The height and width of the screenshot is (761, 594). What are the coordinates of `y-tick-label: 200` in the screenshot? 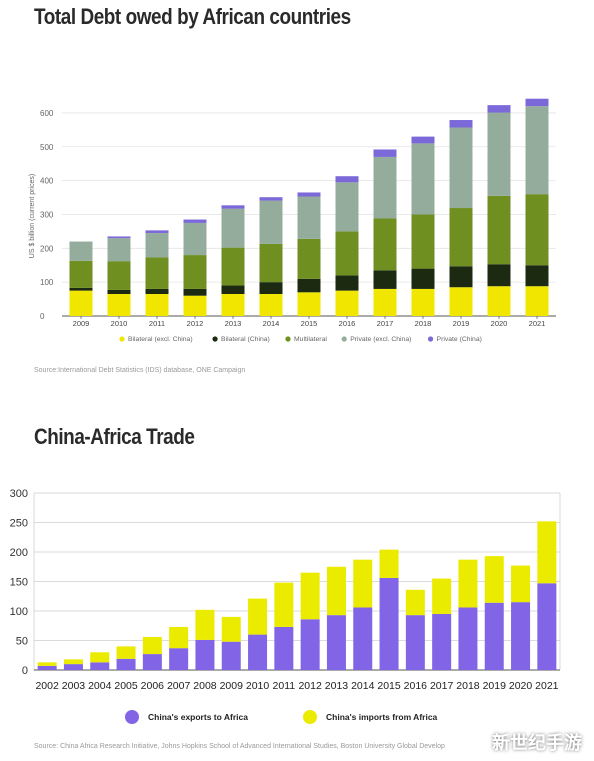 It's located at (19, 553).